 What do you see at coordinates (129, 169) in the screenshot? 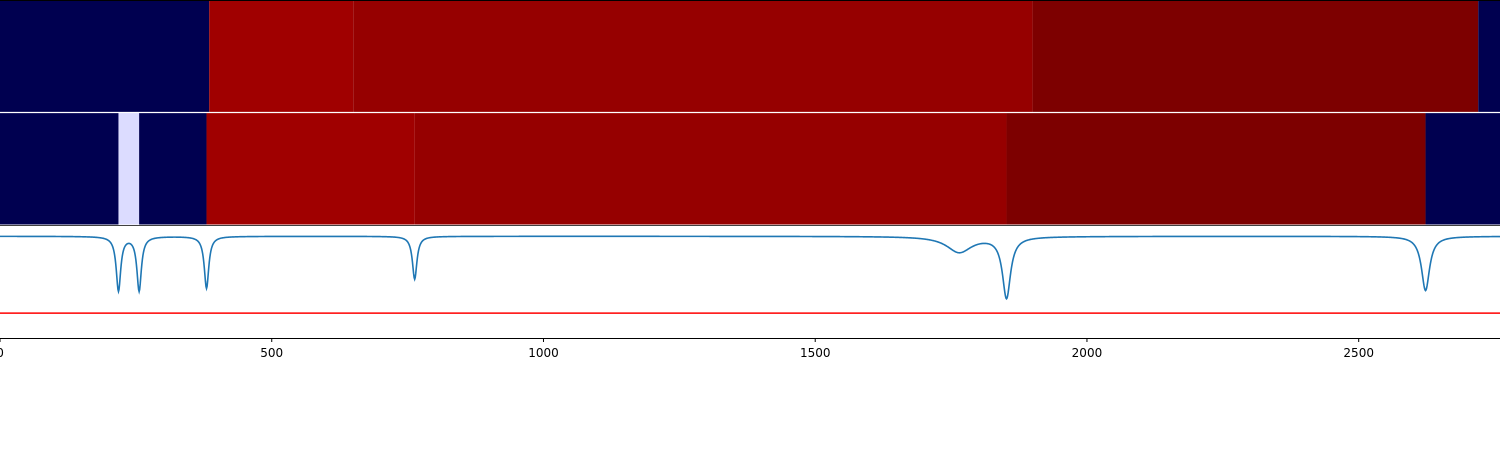
I see `heatmap-cell-r2-s2` at bounding box center [129, 169].